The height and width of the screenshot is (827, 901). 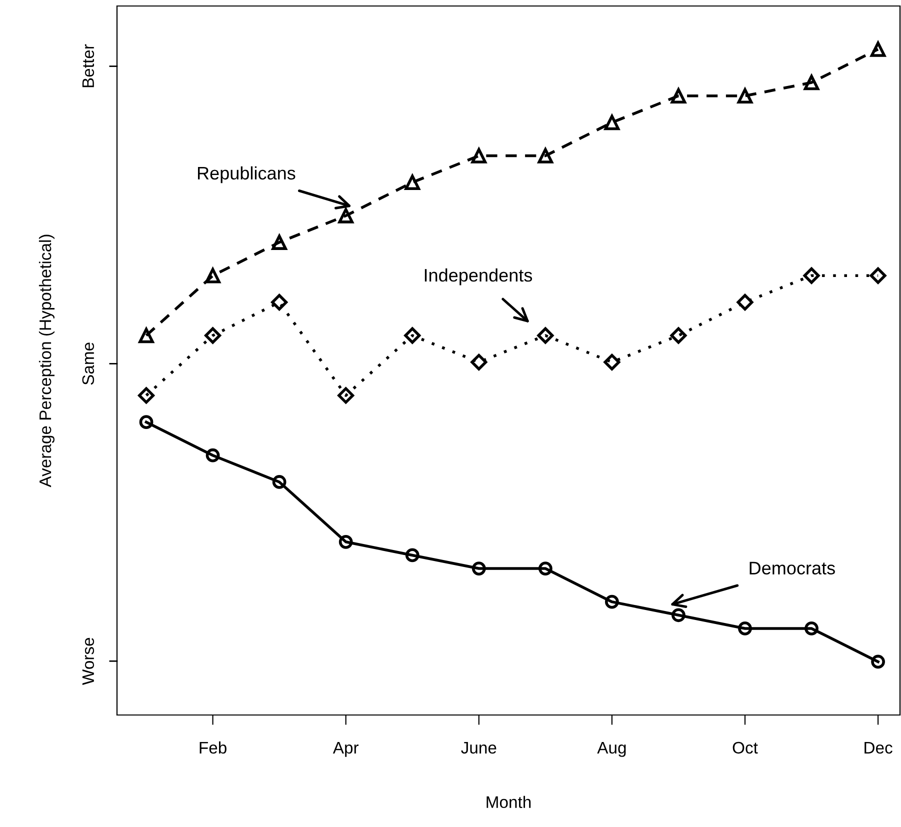 I want to click on text: Democrats, so click(x=792, y=568).